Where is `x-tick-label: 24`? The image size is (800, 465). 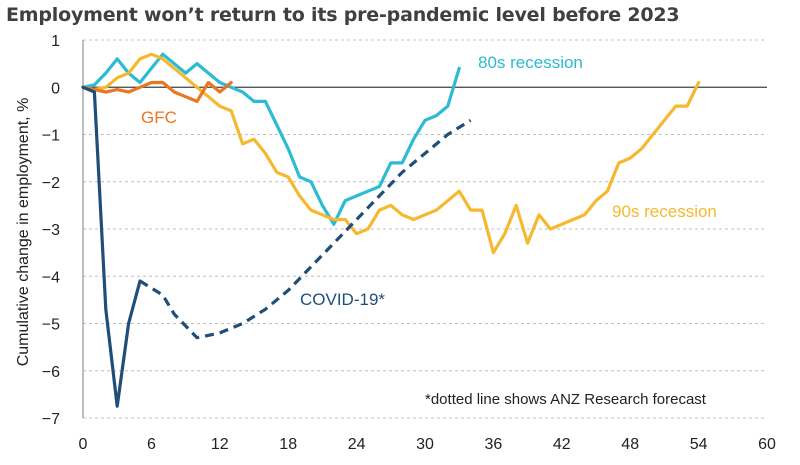
x-tick-label: 24 is located at coordinates (357, 444).